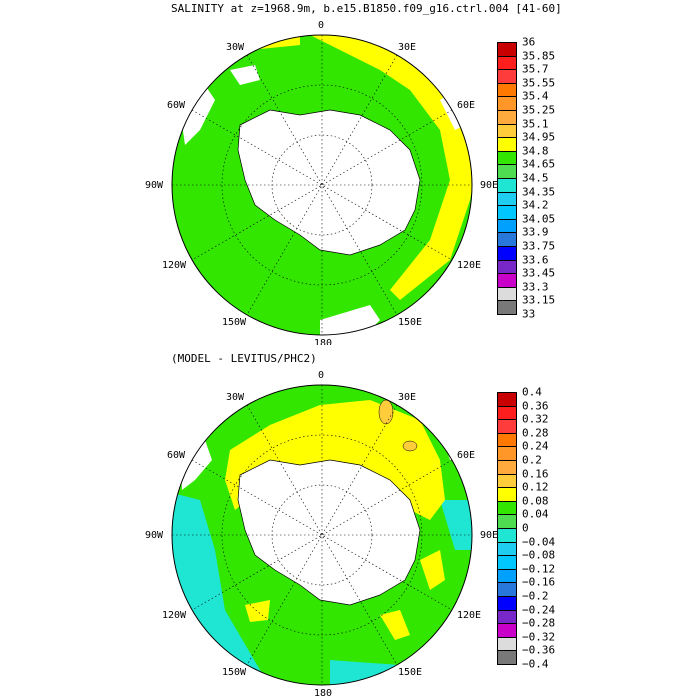 The image size is (700, 700). Describe the element at coordinates (535, 419) in the screenshot. I see `bottom-colorbar-tick-label: 0.32` at that location.